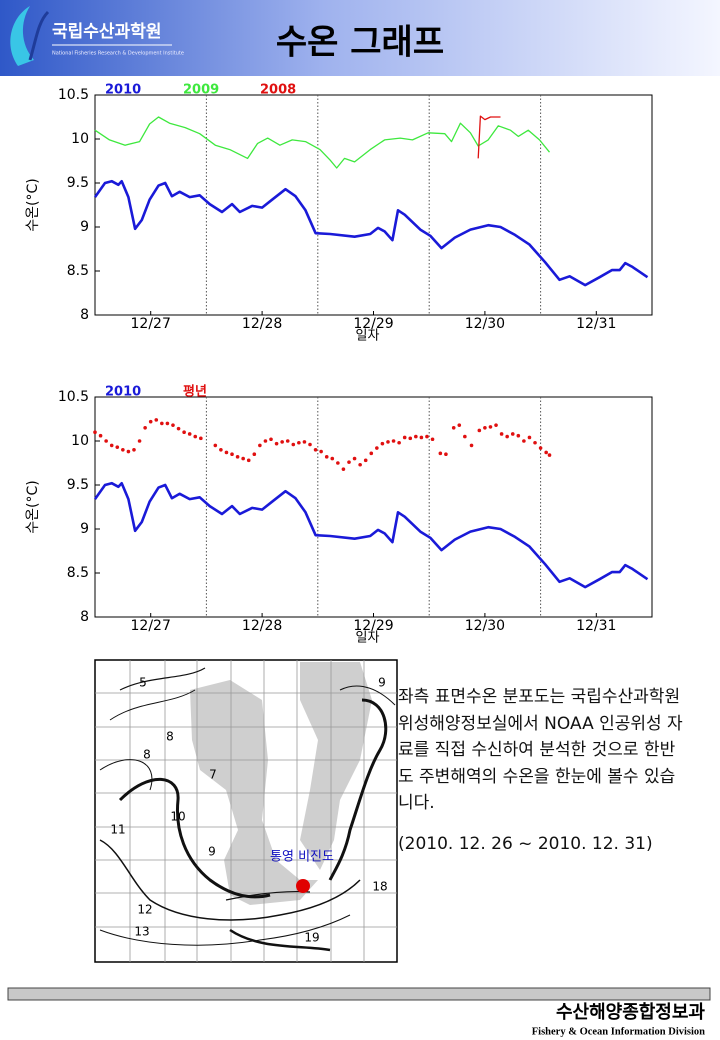  What do you see at coordinates (144, 910) in the screenshot?
I see `contour-label: 12` at bounding box center [144, 910].